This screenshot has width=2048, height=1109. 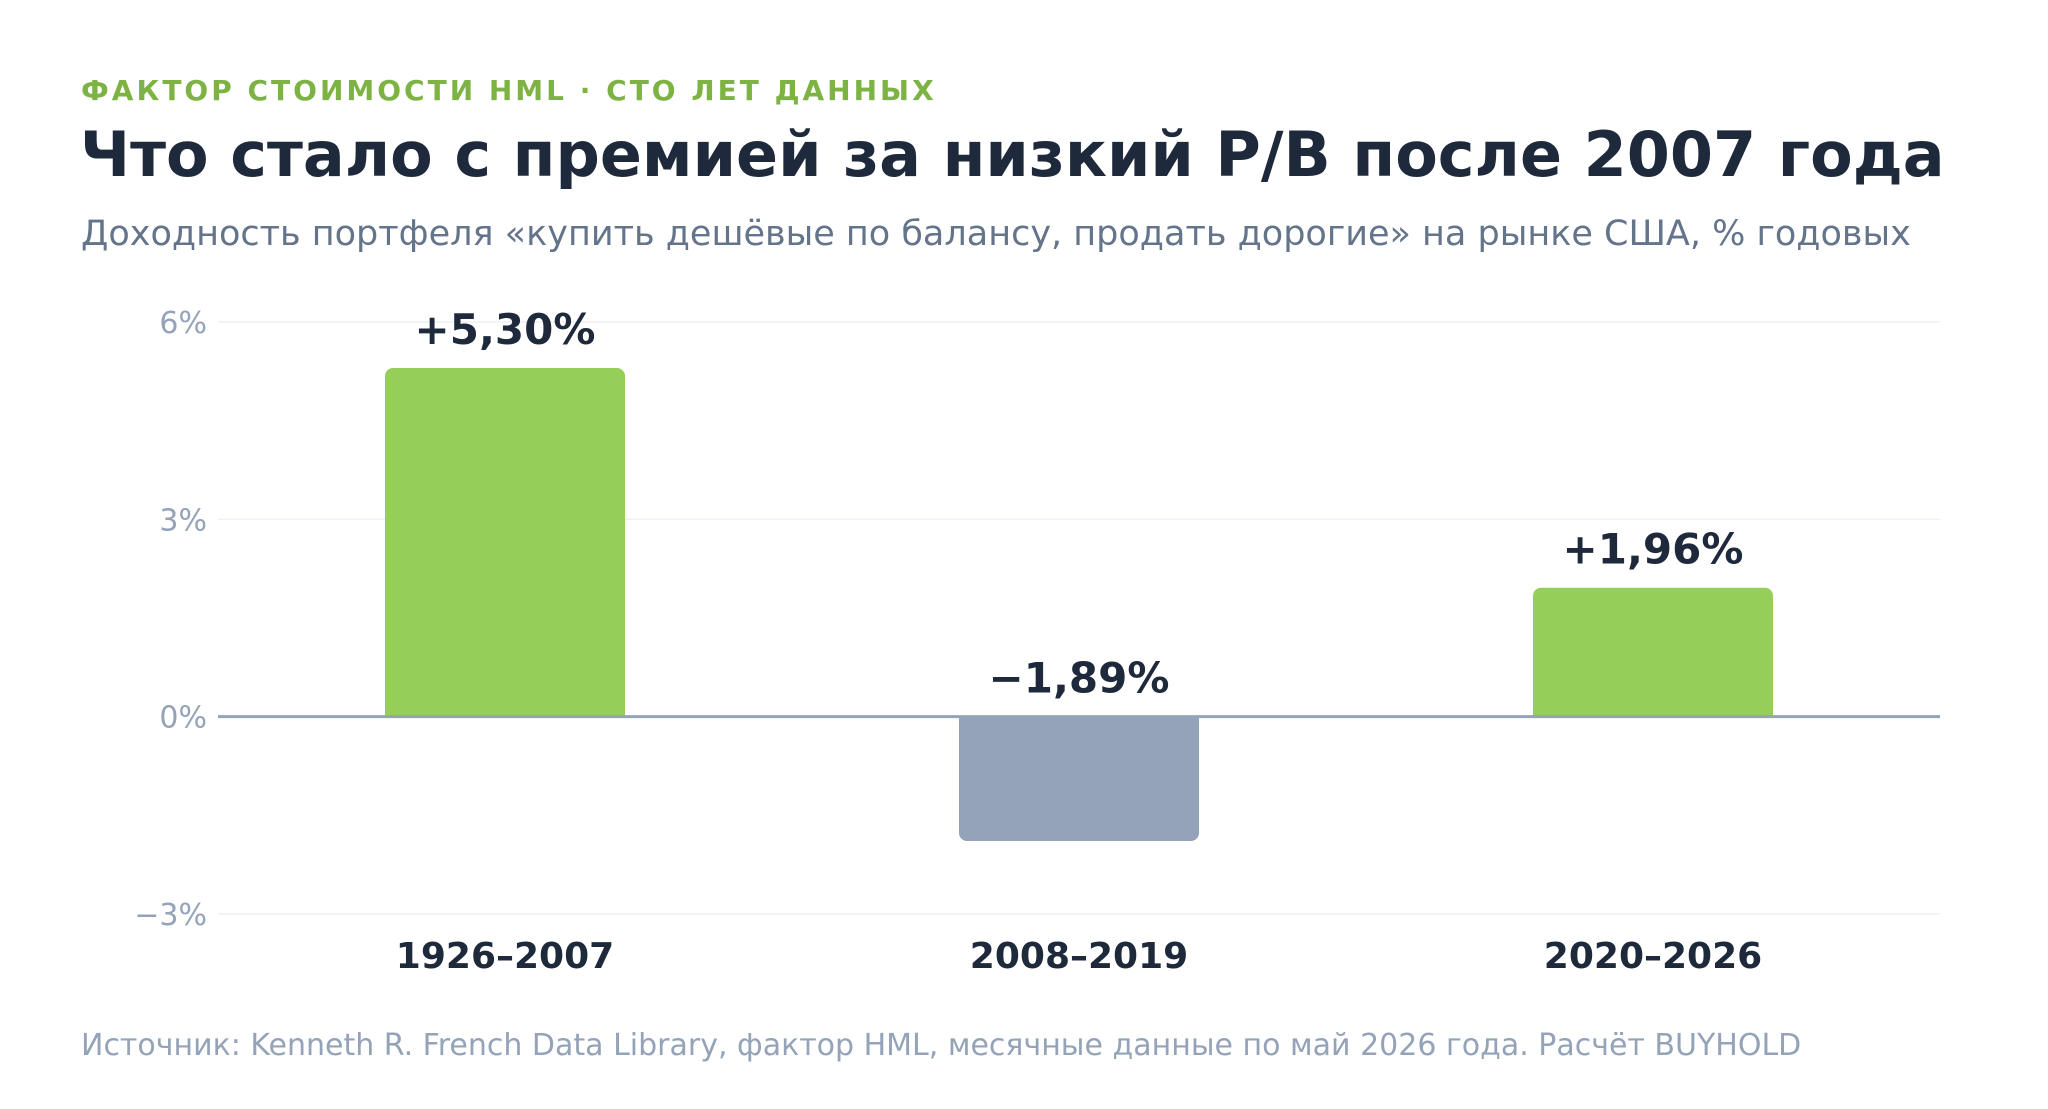 I want to click on chart-kicker: ФАКТОР СТОИМОСТИ HML · СТО ЛЕТ ДАННЫХ, so click(x=509, y=90).